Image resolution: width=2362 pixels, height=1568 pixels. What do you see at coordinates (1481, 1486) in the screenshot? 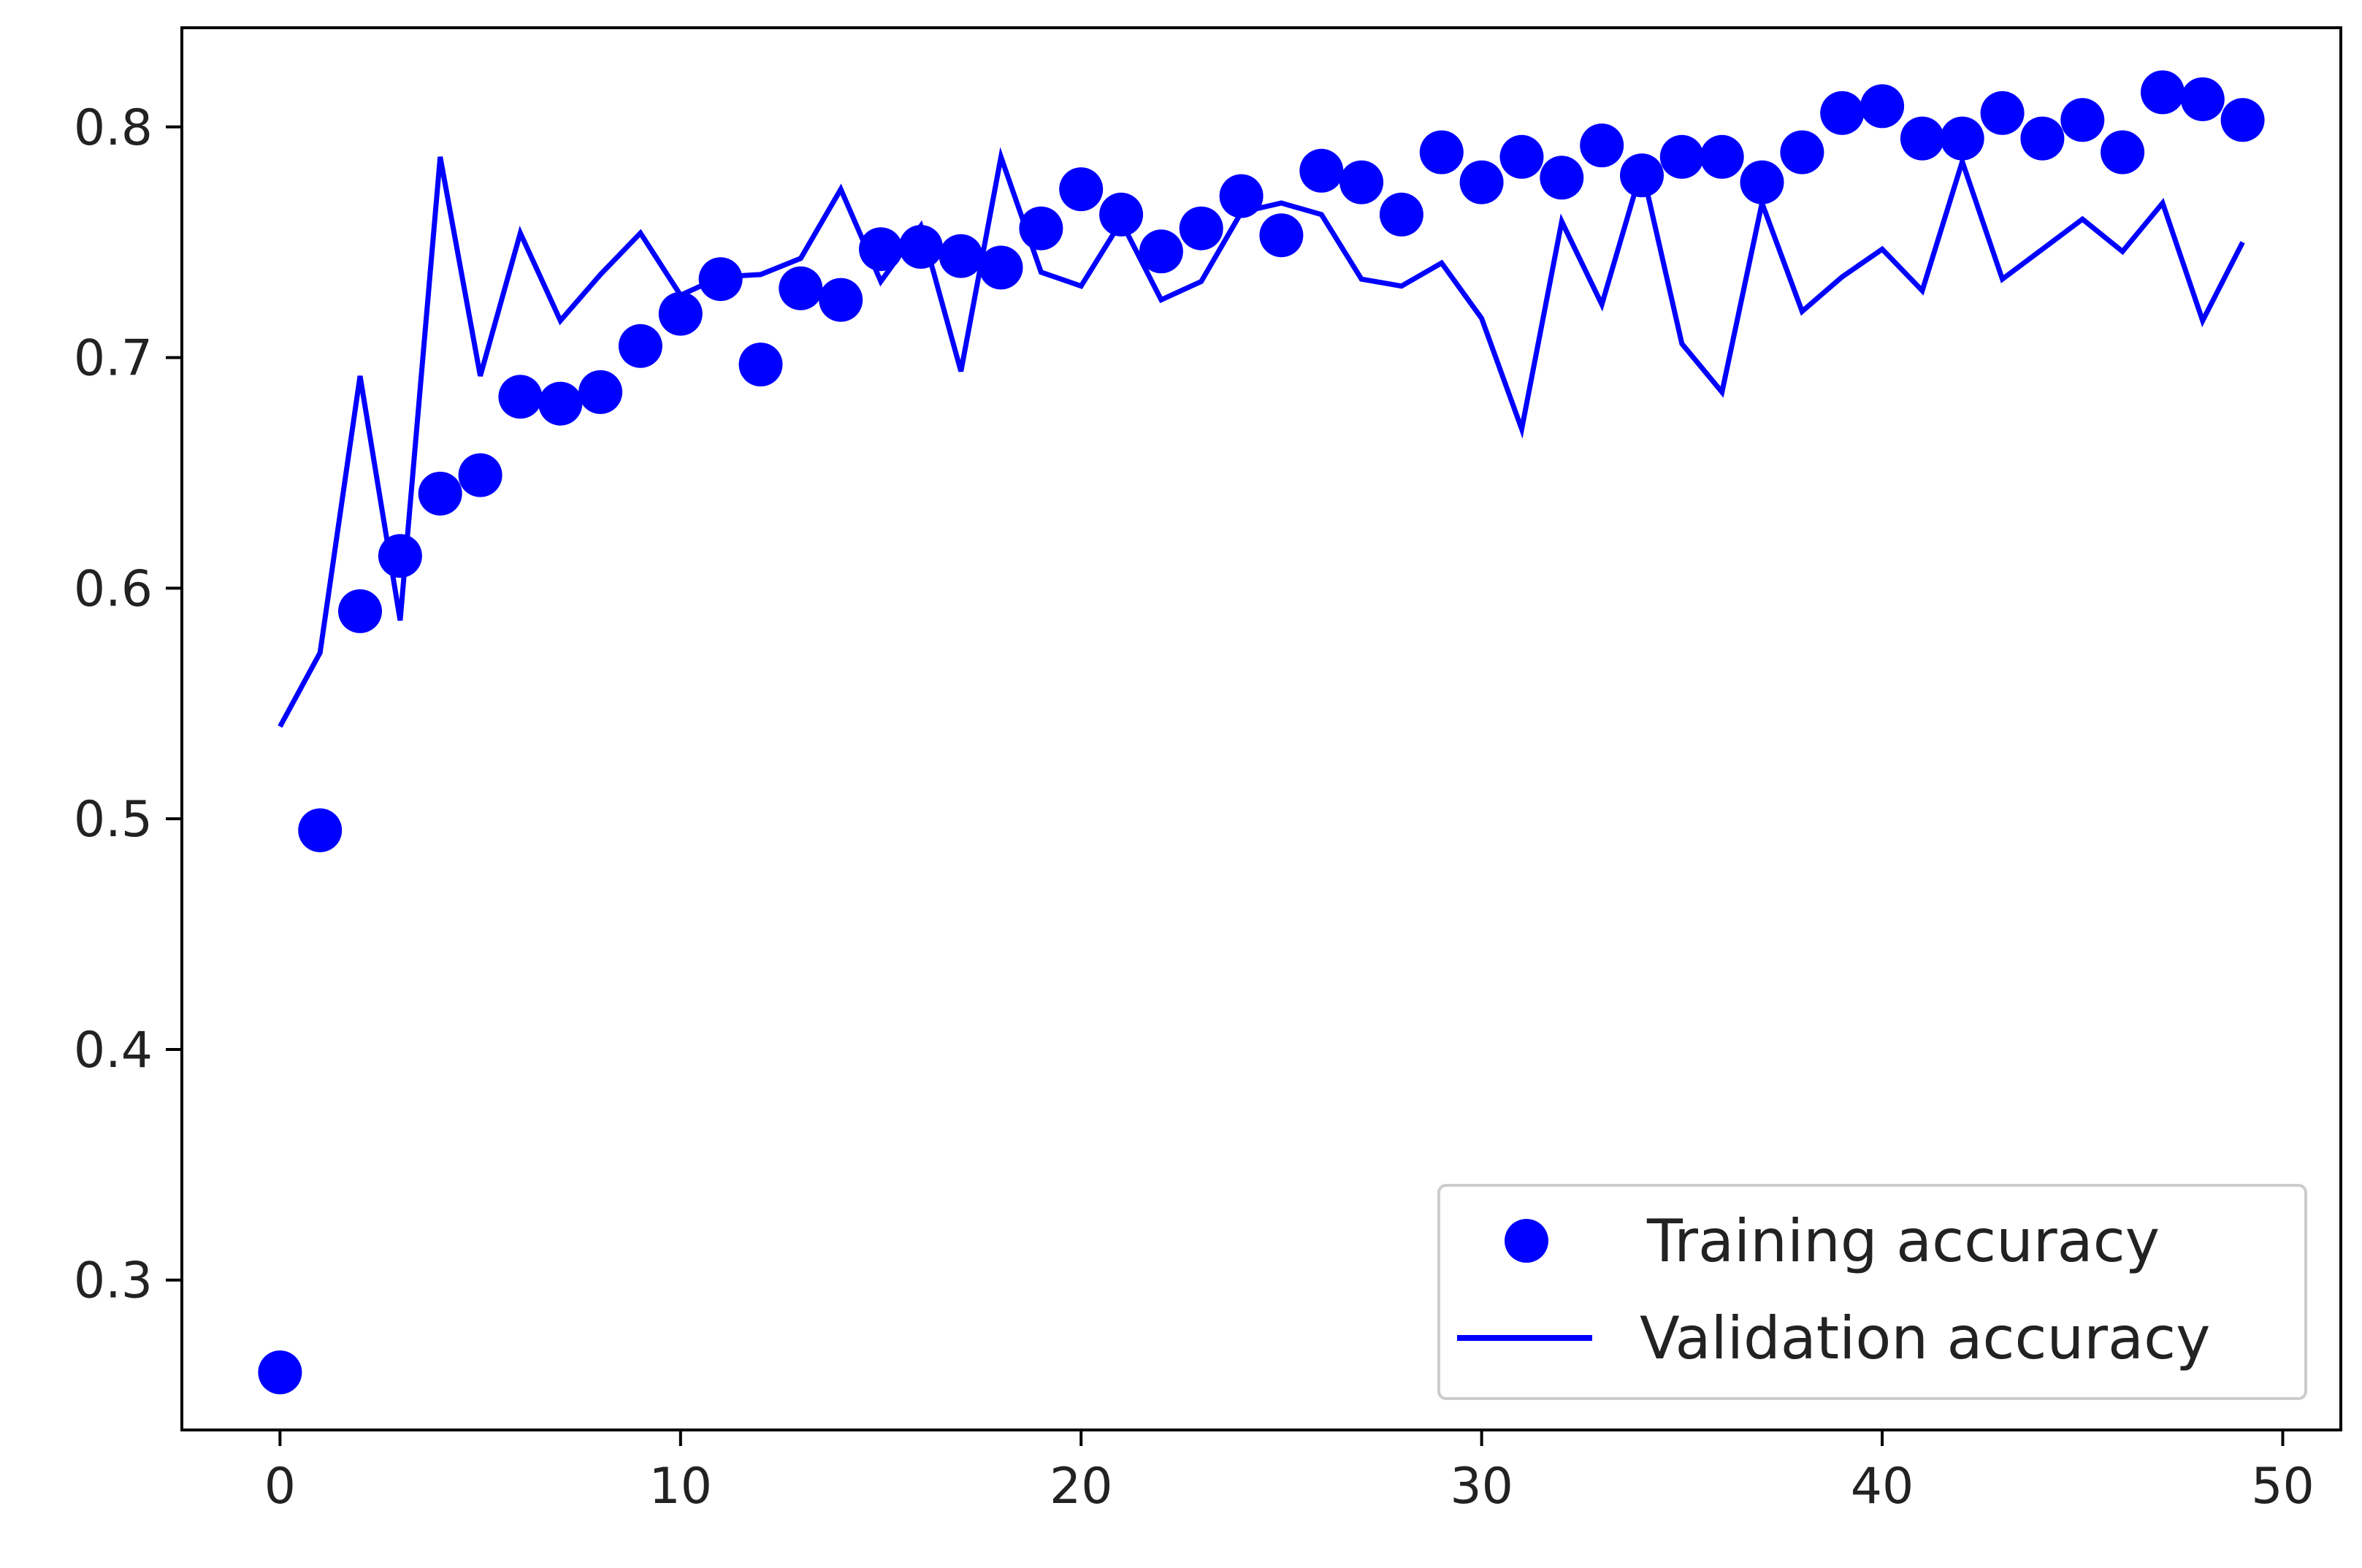
I see `x-tick-label: 30` at bounding box center [1481, 1486].